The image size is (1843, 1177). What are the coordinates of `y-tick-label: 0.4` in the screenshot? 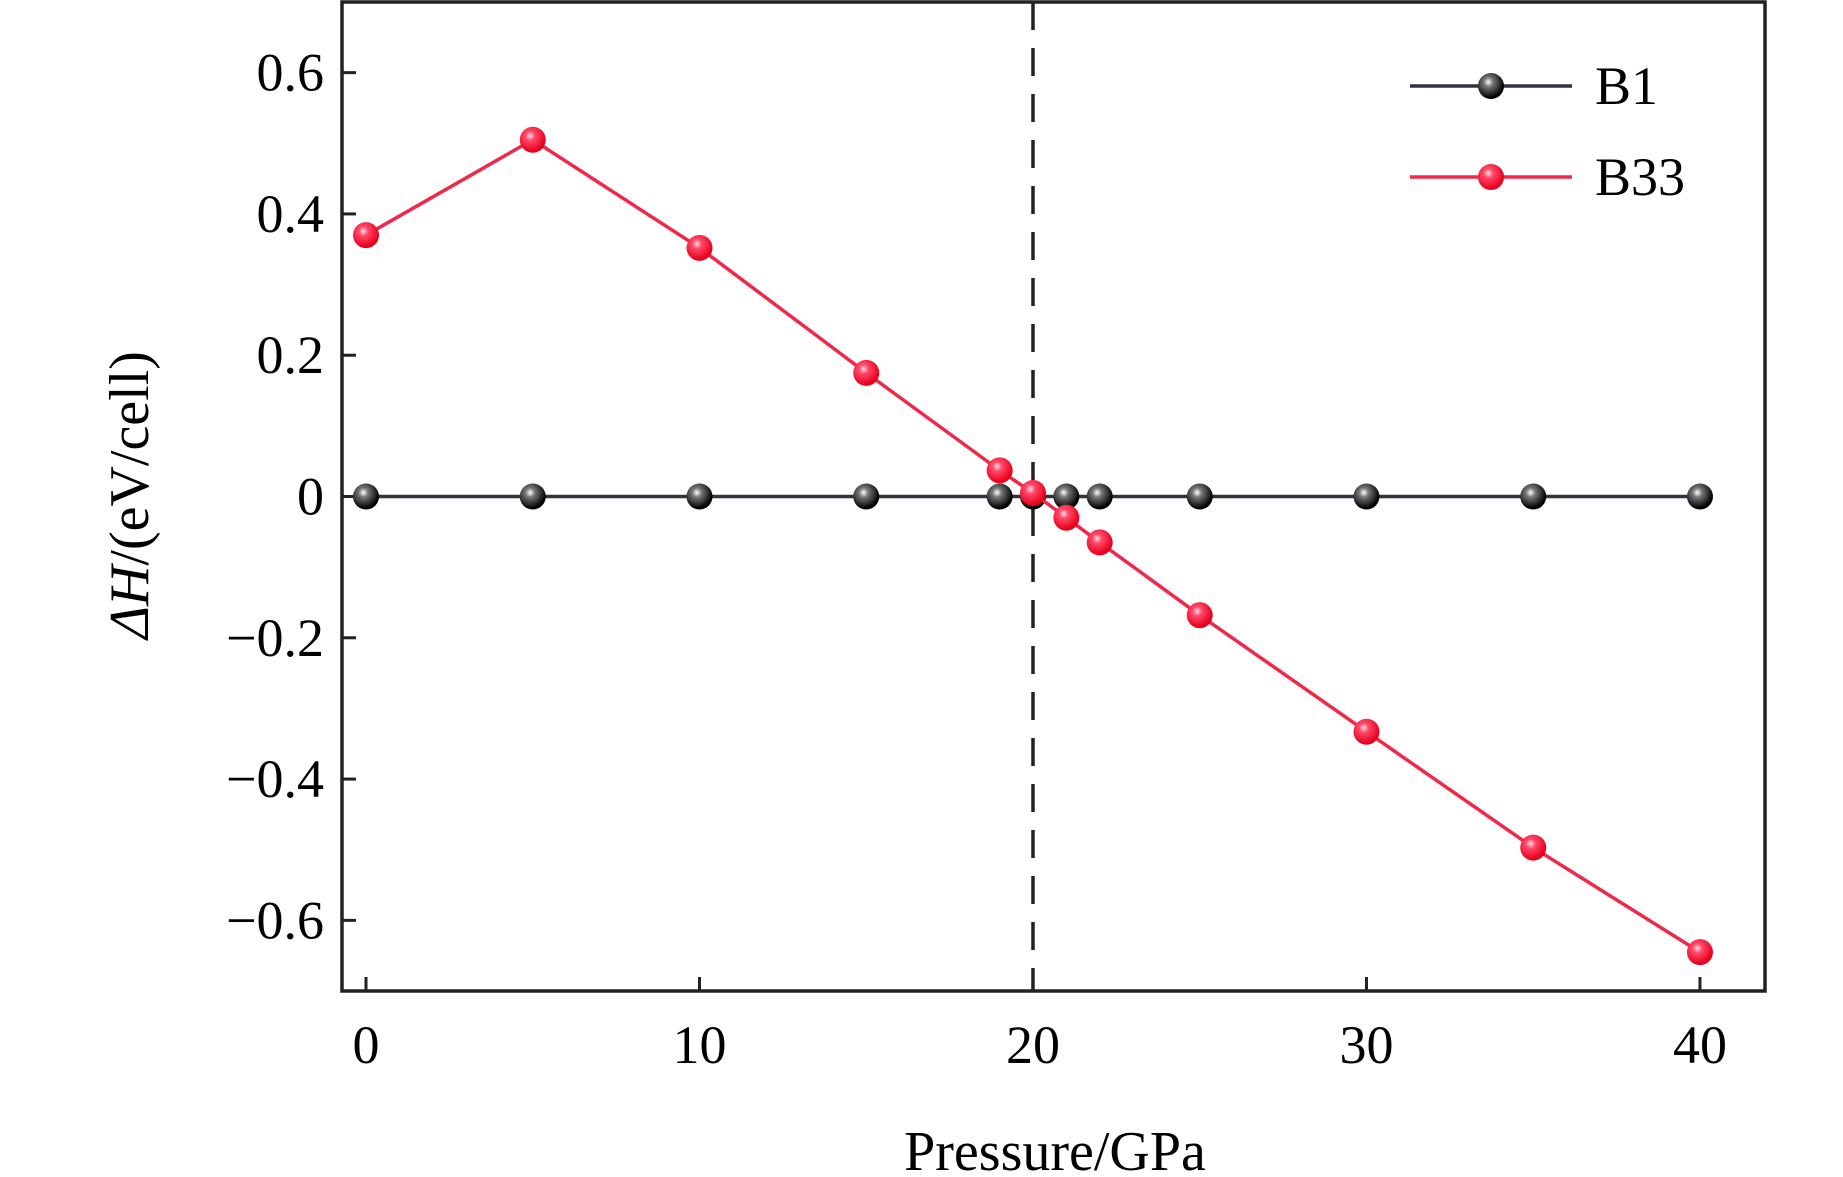 It's located at (291, 214).